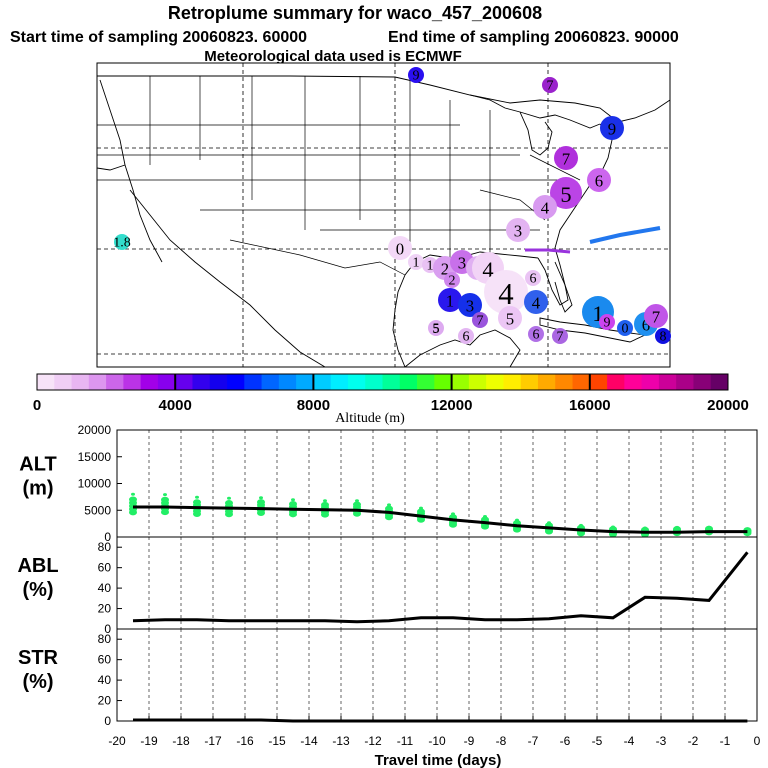  I want to click on colorbar-frame, so click(382, 382).